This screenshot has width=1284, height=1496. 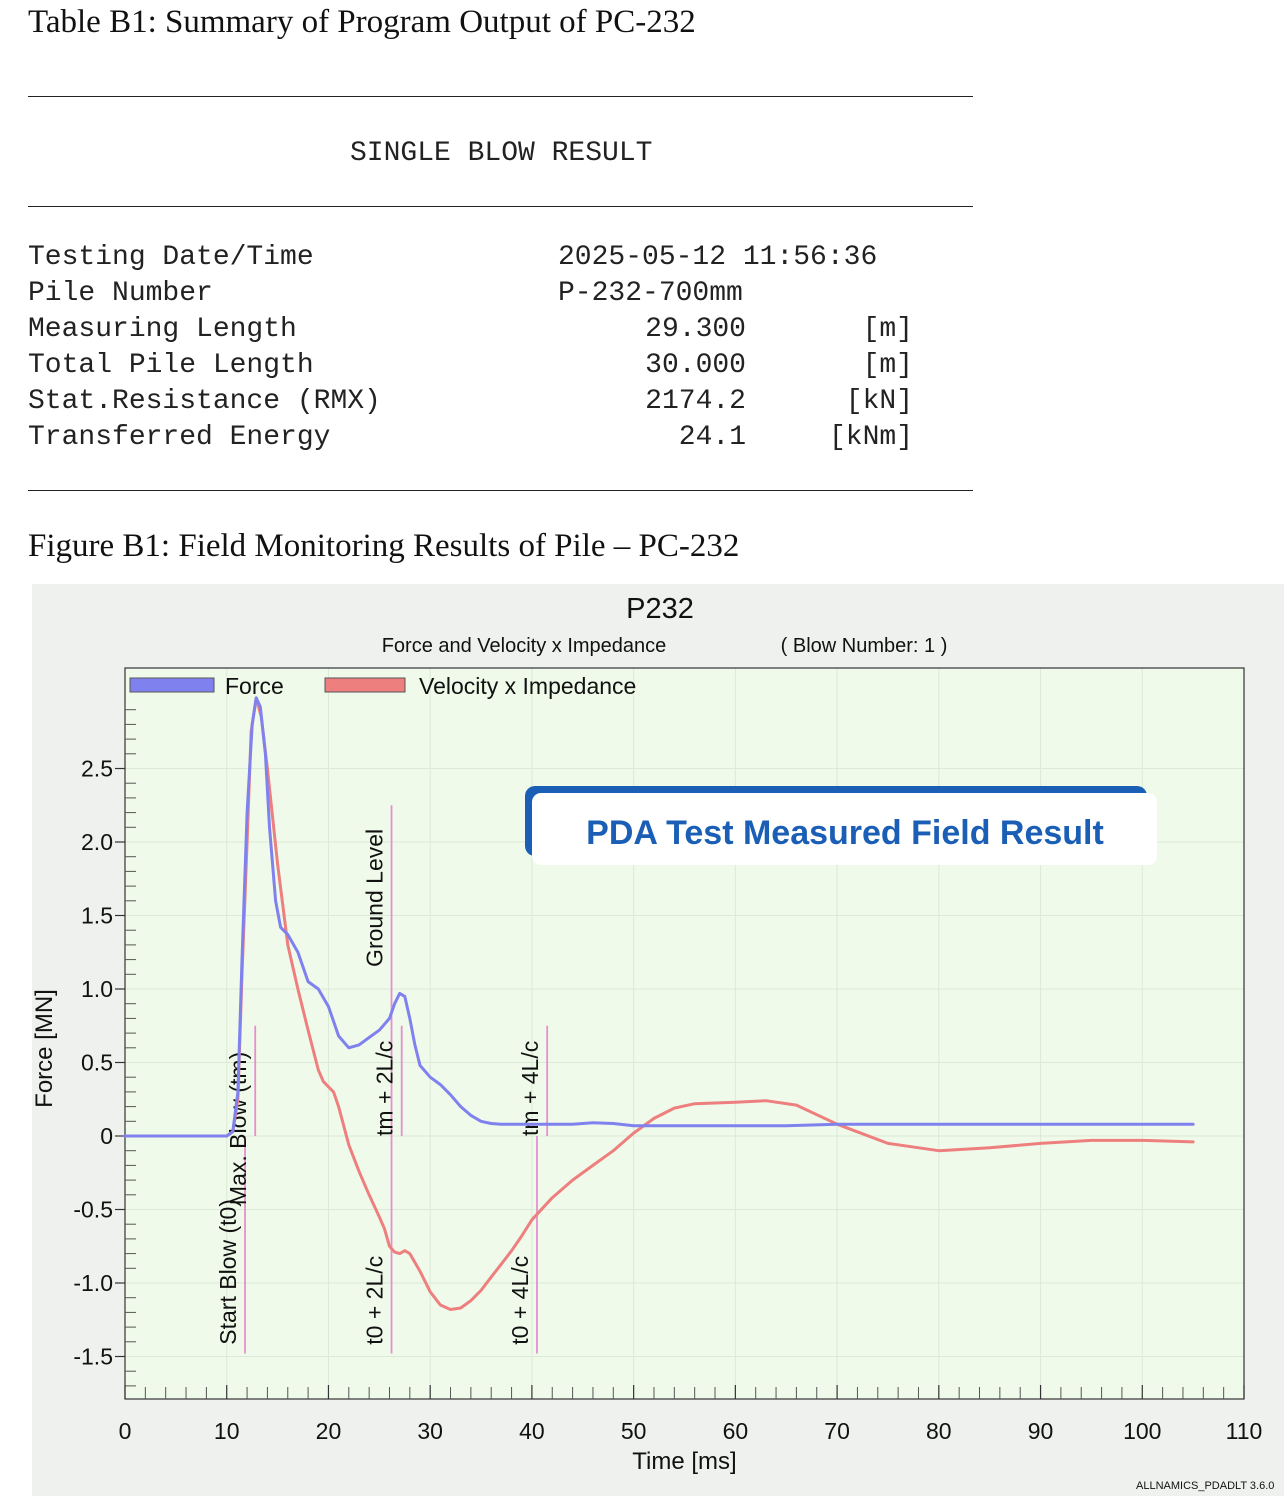 What do you see at coordinates (179, 437) in the screenshot?
I see `row-label: Transferred Energy` at bounding box center [179, 437].